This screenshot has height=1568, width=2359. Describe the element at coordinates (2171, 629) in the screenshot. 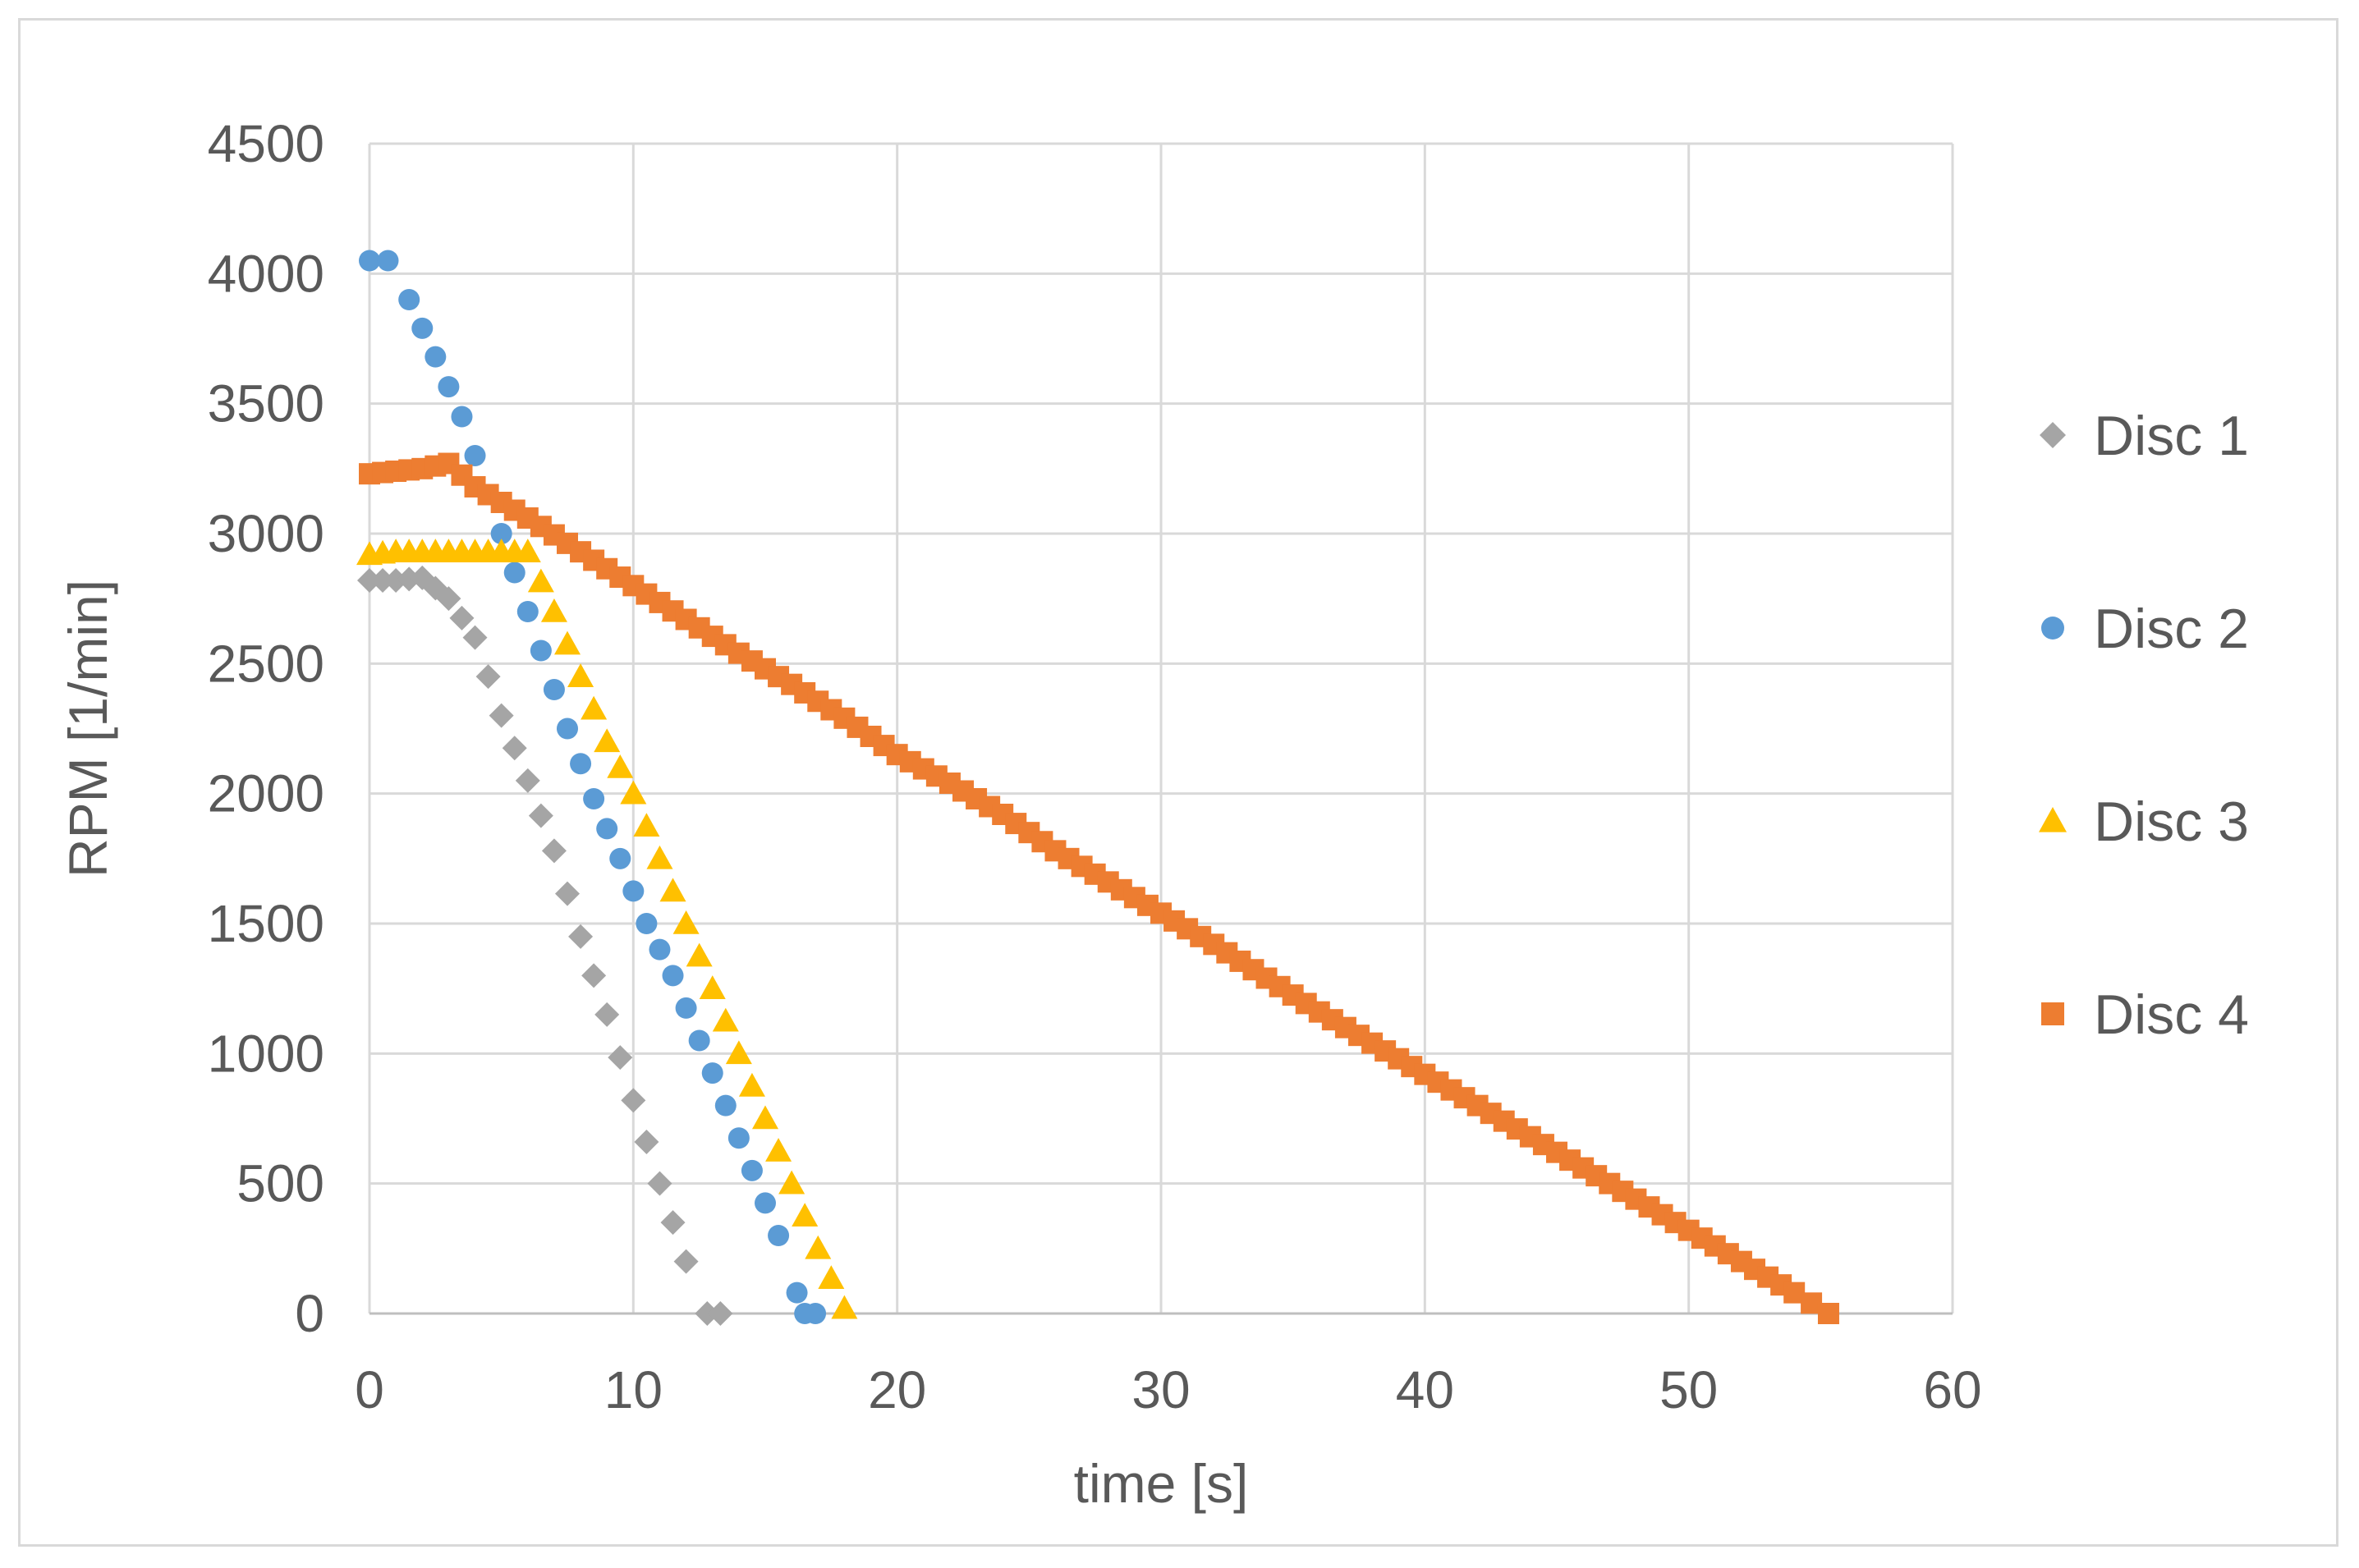

I see `legend-label: Disc 2` at that location.